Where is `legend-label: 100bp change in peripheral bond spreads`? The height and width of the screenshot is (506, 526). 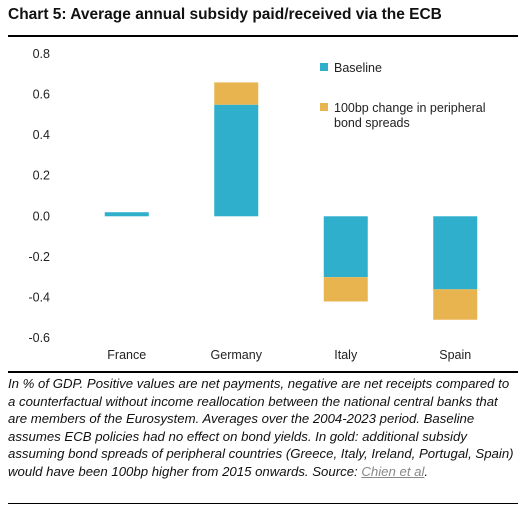 legend-label: 100bp change in peripheral bond spreads is located at coordinates (410, 115).